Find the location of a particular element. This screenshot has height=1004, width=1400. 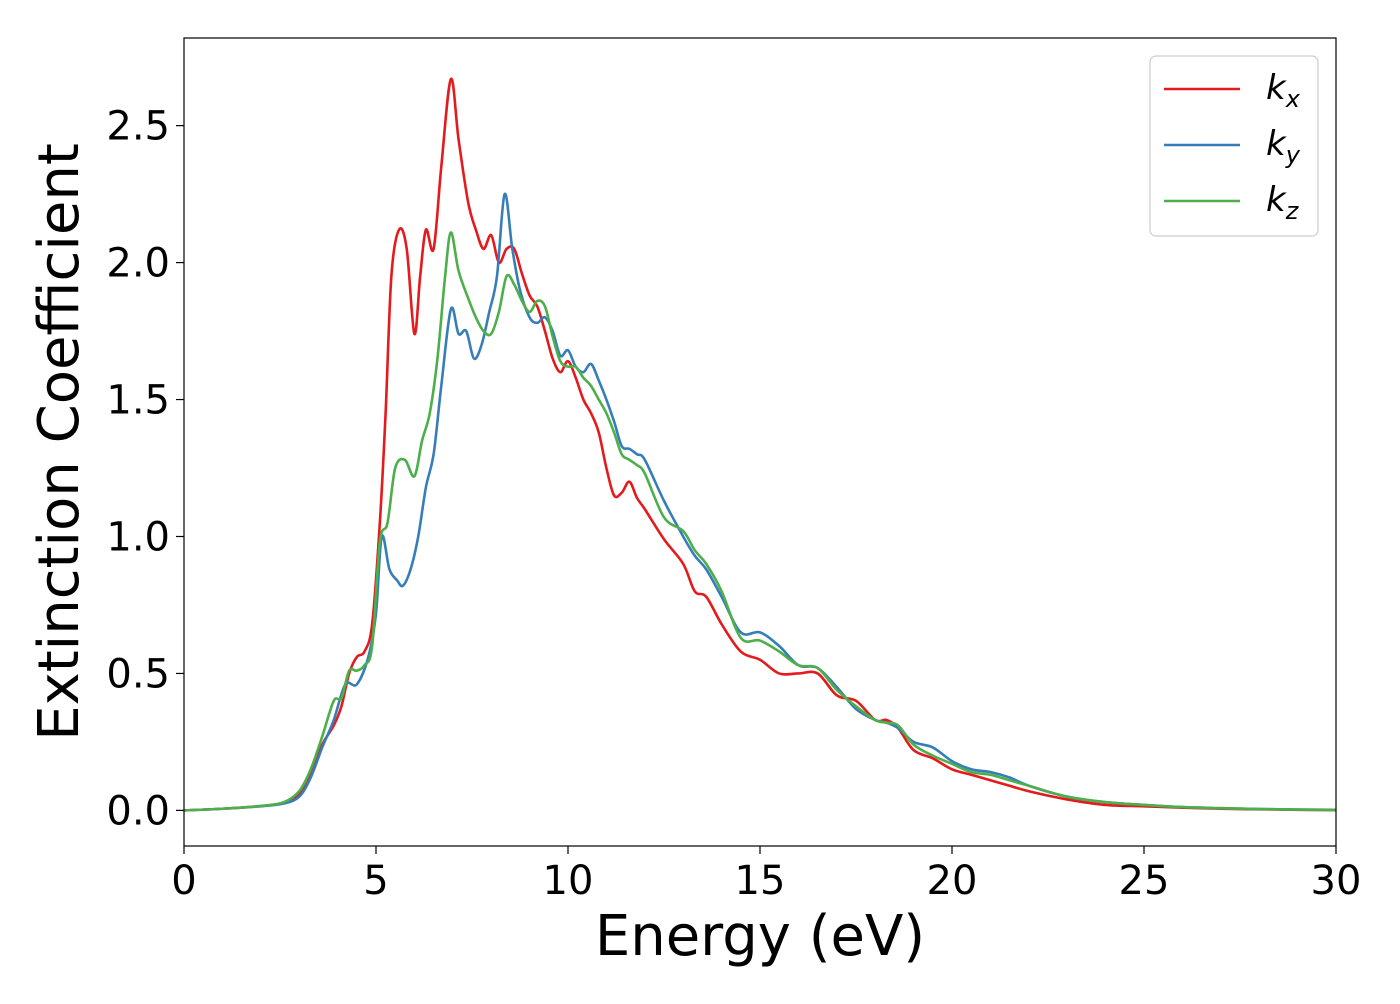

legend: kx ky kz is located at coordinates (1234, 146).